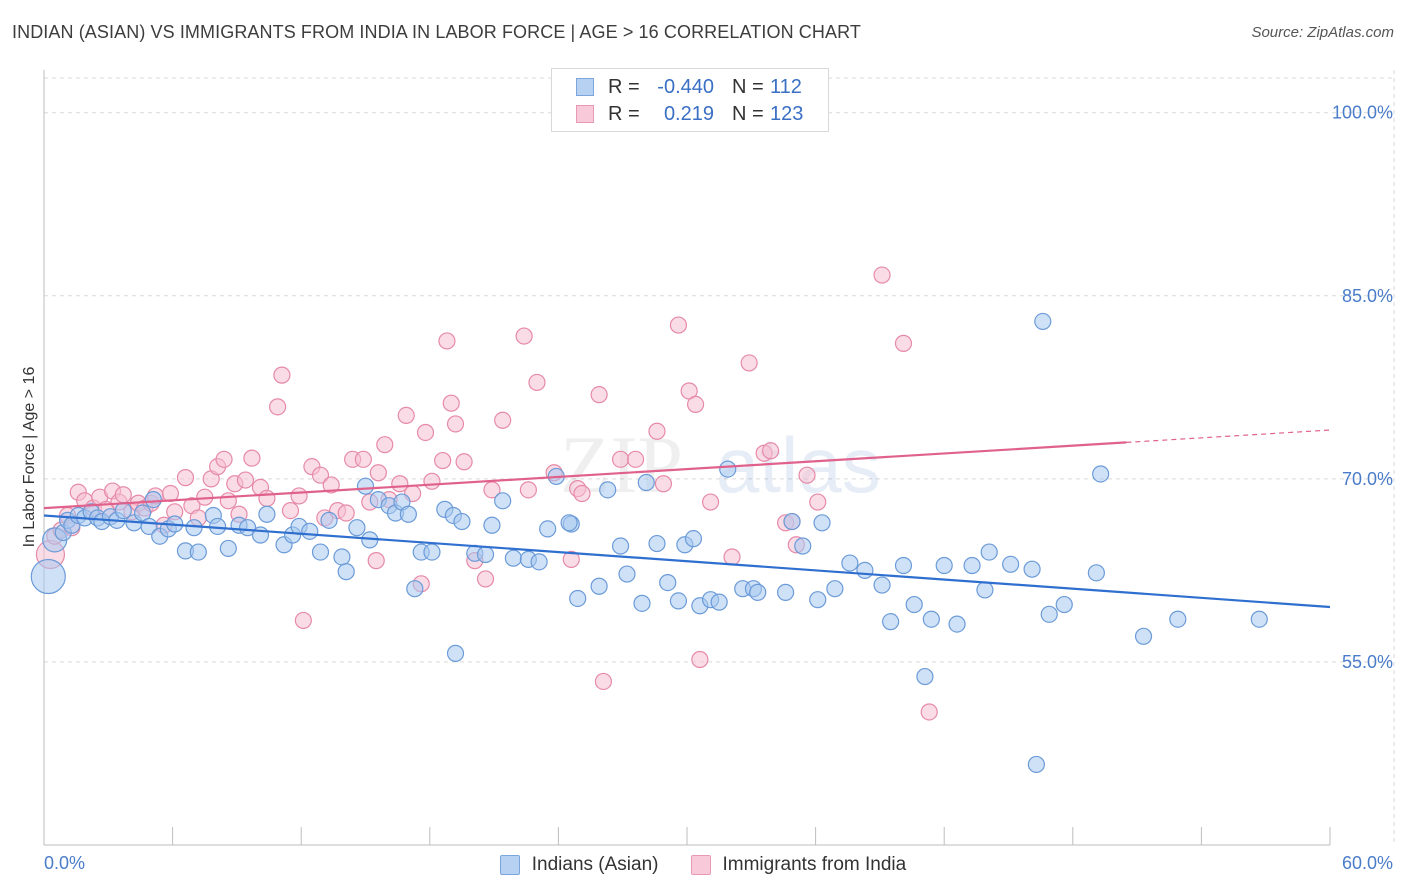  What do you see at coordinates (798, 865) in the screenshot?
I see `legend-item-immigrants: Immigrants from India` at bounding box center [798, 865].